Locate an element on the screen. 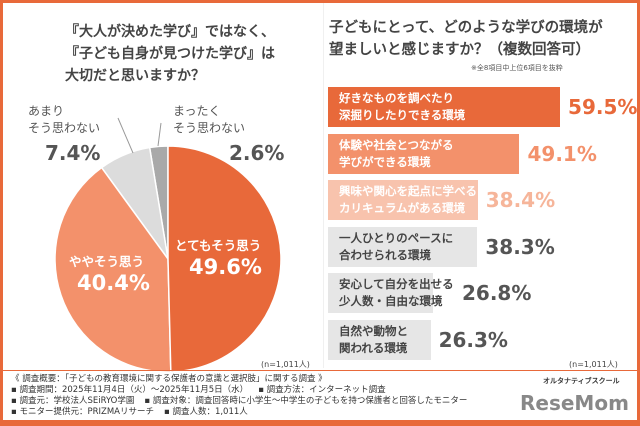 The height and width of the screenshot is (426, 640). bar-label-line: 関われる環境 is located at coordinates (373, 347).